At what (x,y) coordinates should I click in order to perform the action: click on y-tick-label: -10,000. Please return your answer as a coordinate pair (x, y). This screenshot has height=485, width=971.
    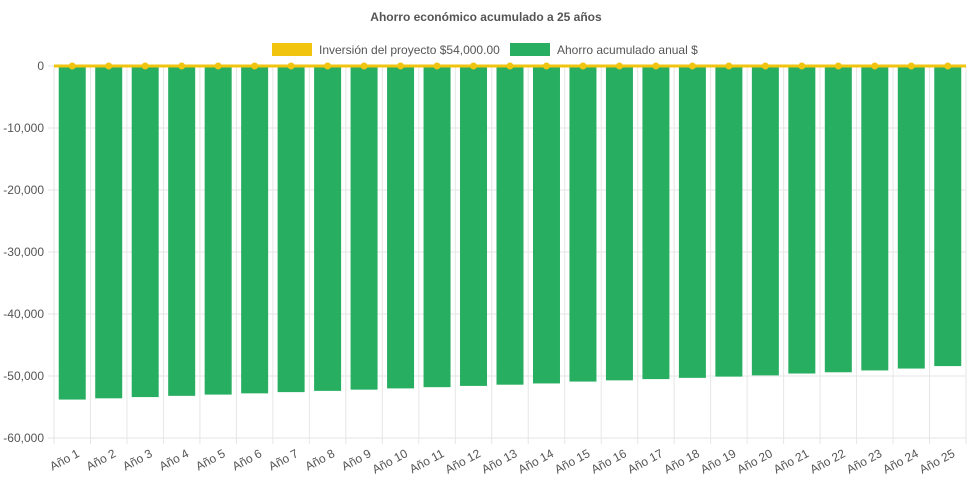
    Looking at the image, I should click on (23, 128).